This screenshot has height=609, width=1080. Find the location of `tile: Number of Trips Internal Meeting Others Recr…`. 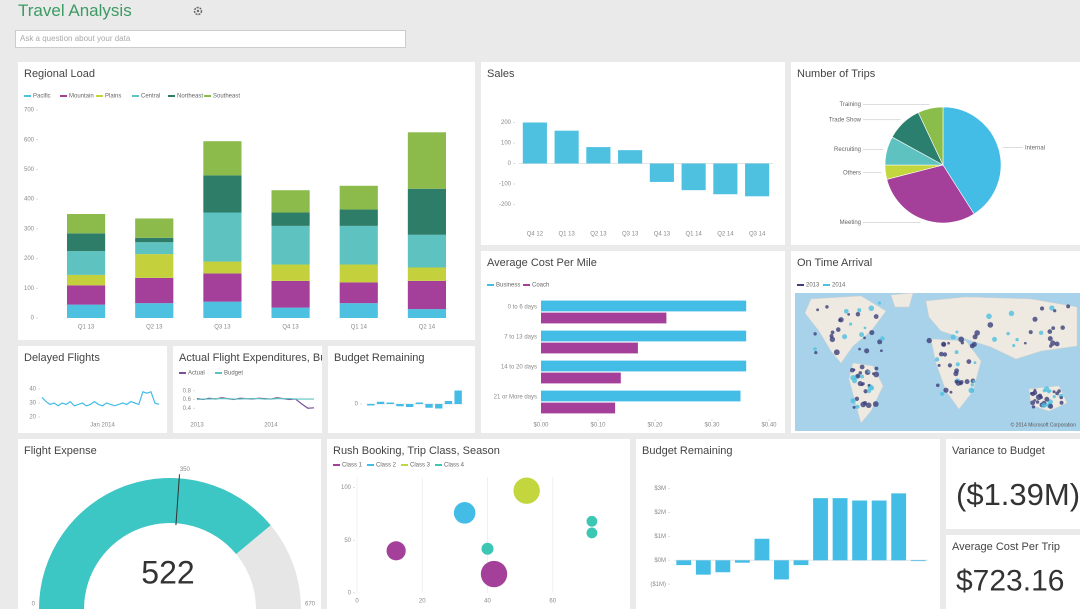

tile: Number of Trips Internal Meeting Others Recr… is located at coordinates (935, 153).